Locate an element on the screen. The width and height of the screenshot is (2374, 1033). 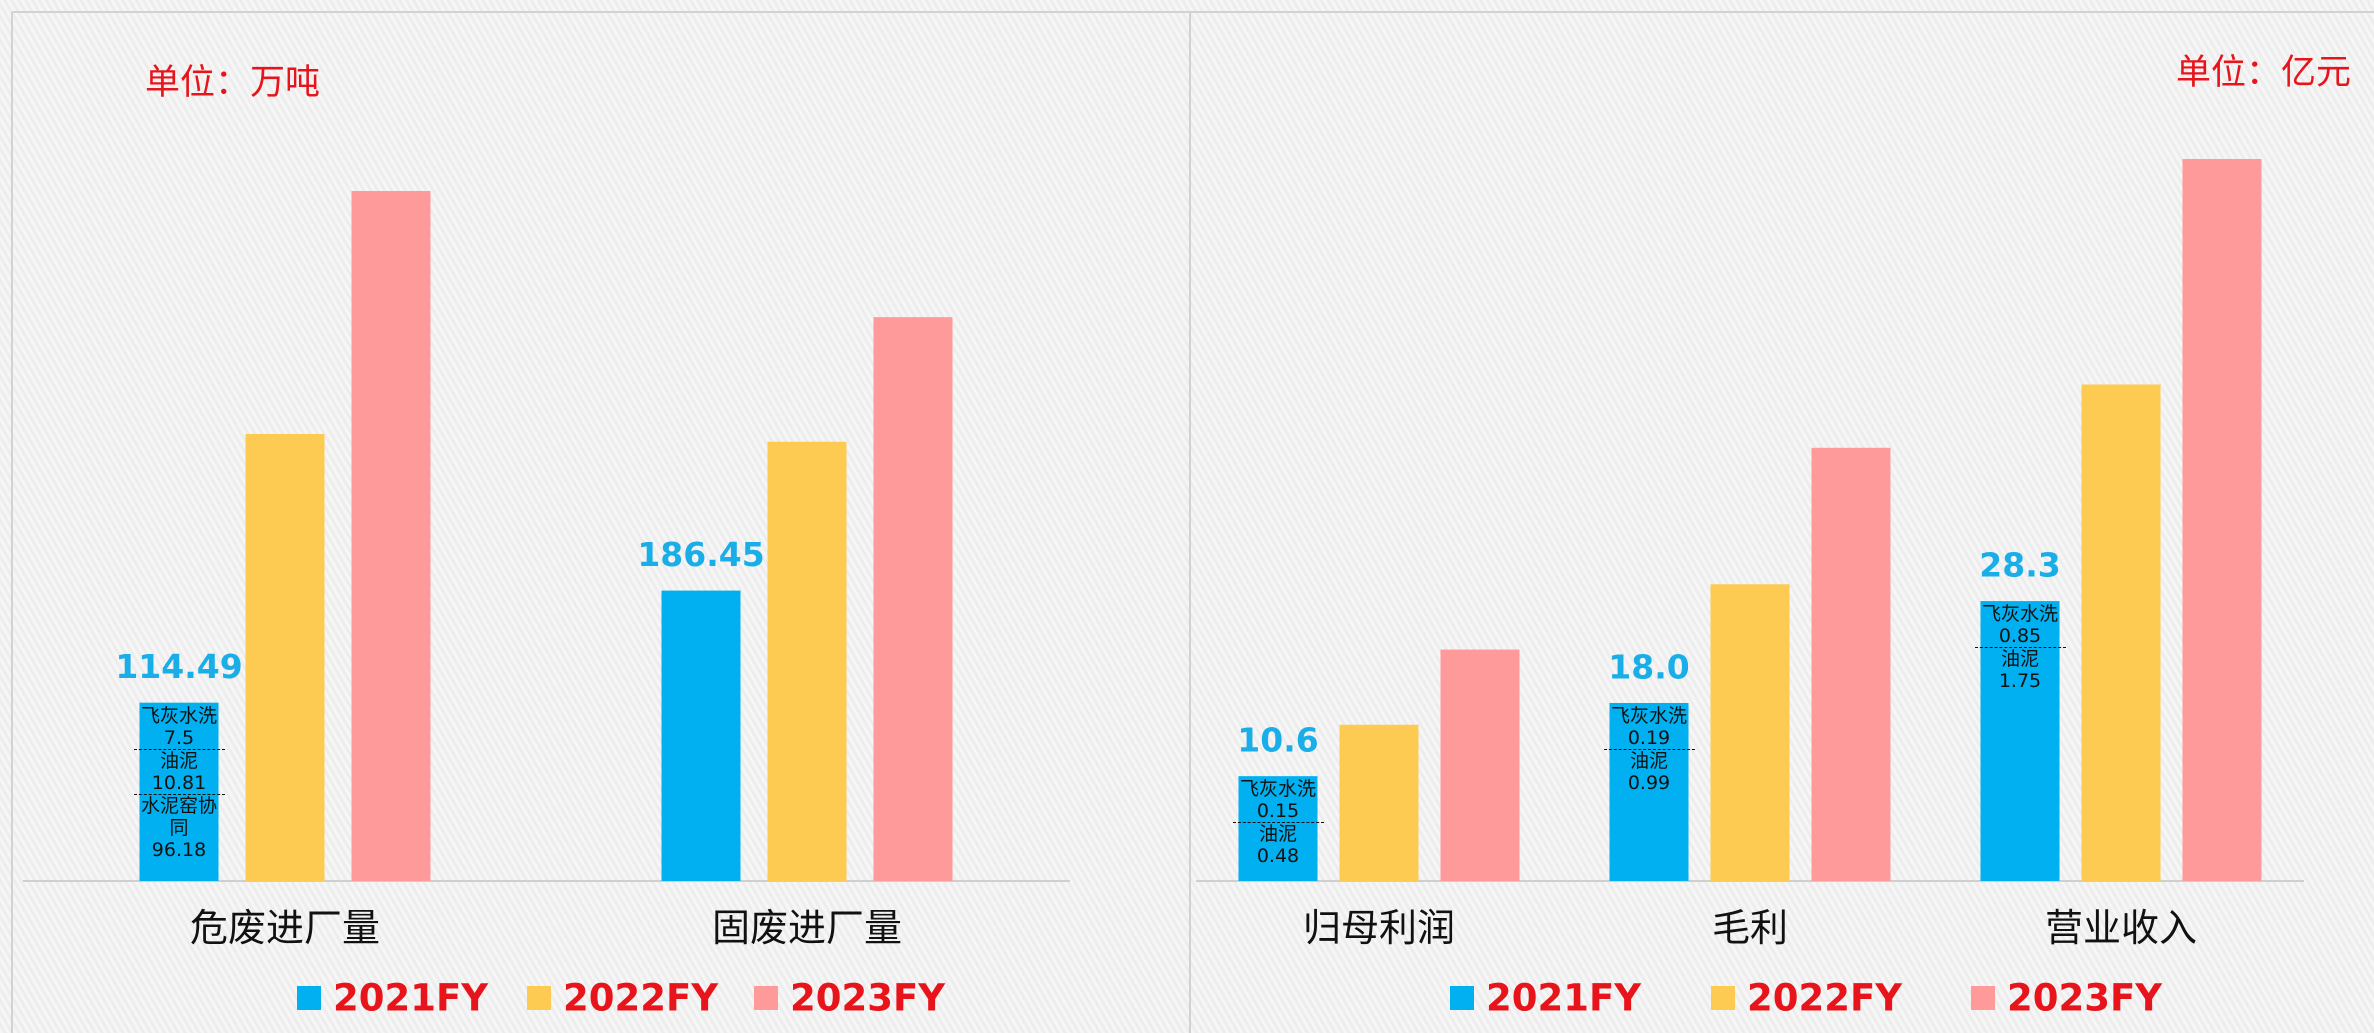
x-tick-label: 毛利 is located at coordinates (1750, 928).